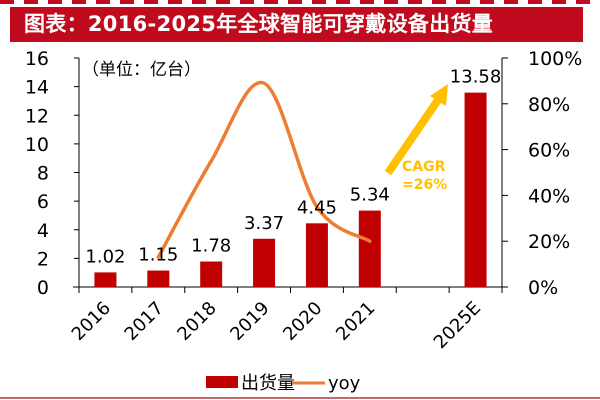 This screenshot has height=400, width=600. I want to click on unit-label: （单位：亿台）, so click(141, 70).